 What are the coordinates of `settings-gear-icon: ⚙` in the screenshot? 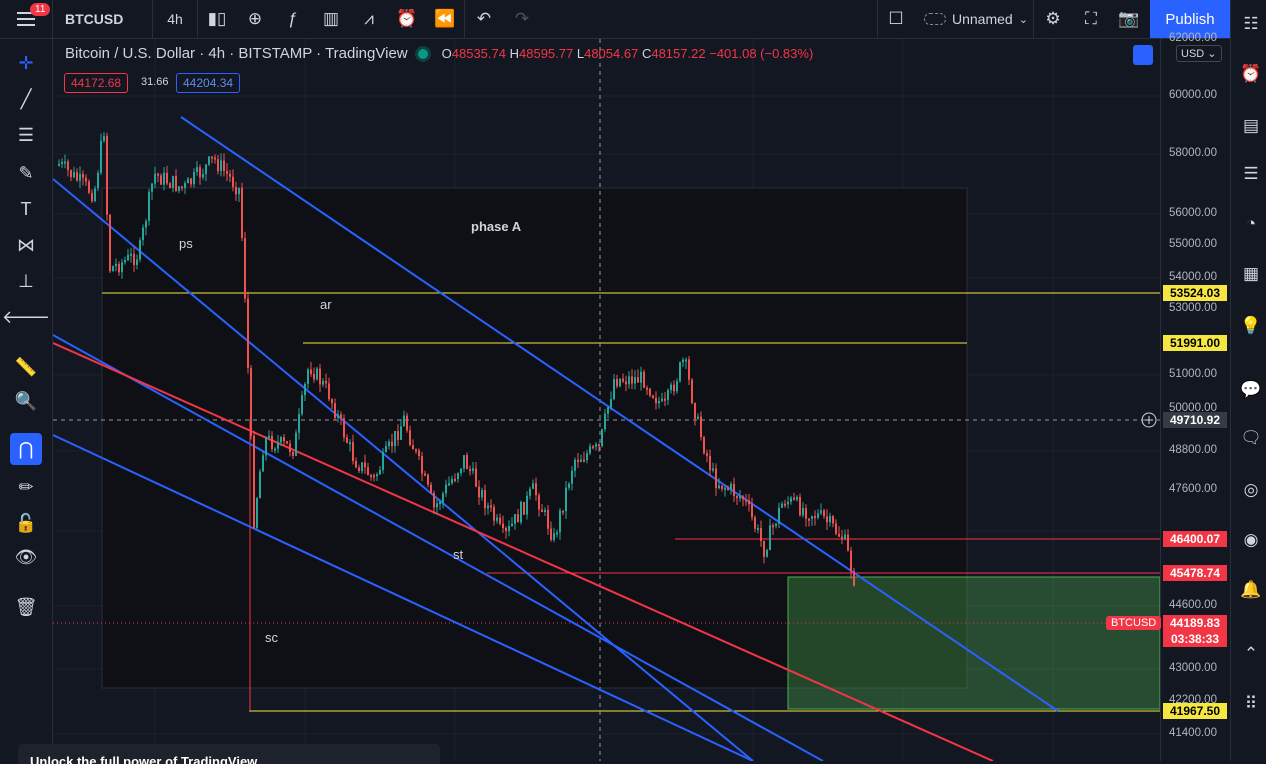 It's located at (1053, 18).